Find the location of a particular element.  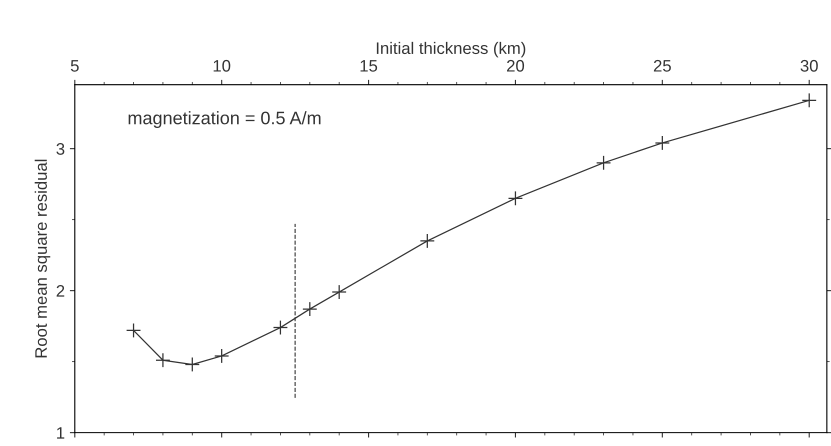

x-tick-label: 30 is located at coordinates (809, 66).